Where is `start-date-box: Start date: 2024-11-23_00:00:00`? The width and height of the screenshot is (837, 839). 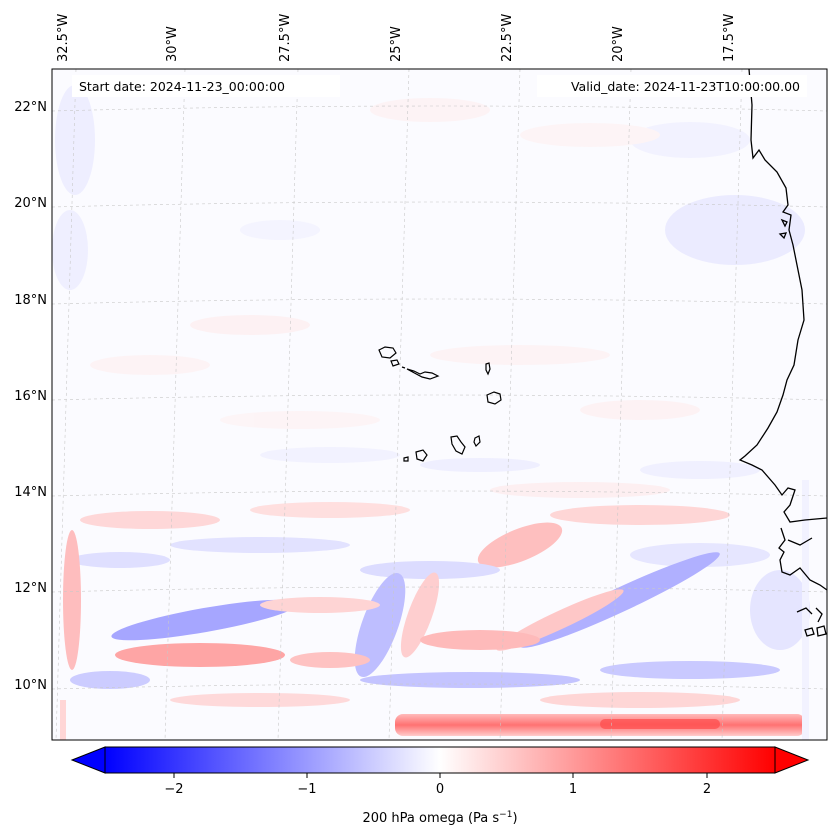 start-date-box: Start date: 2024-11-23_00:00:00 is located at coordinates (206, 86).